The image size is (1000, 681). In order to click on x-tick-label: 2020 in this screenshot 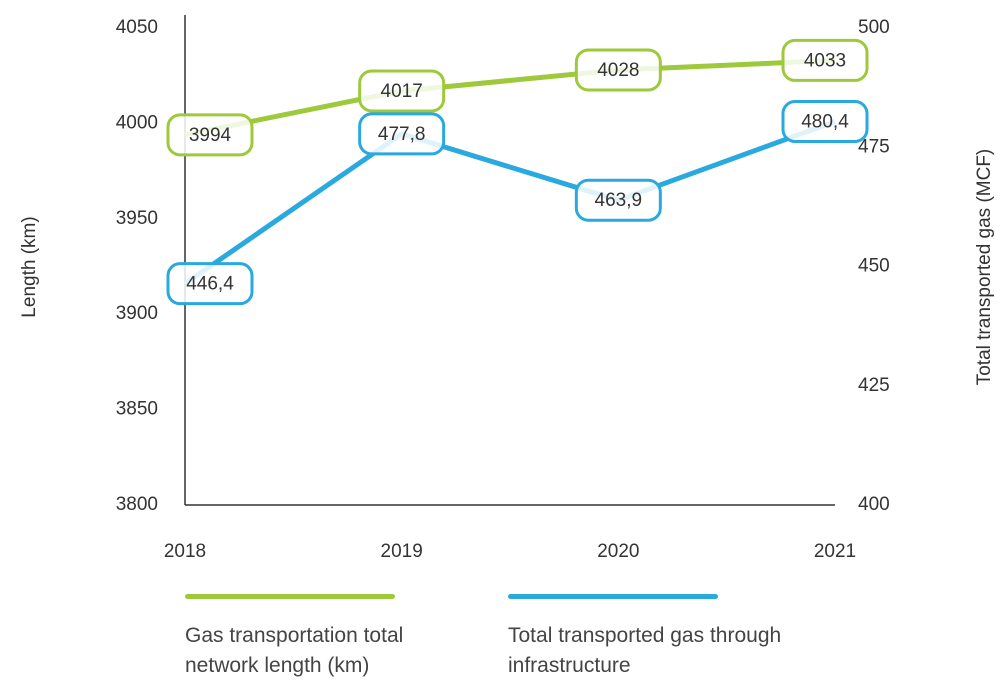, I will do `click(618, 551)`.